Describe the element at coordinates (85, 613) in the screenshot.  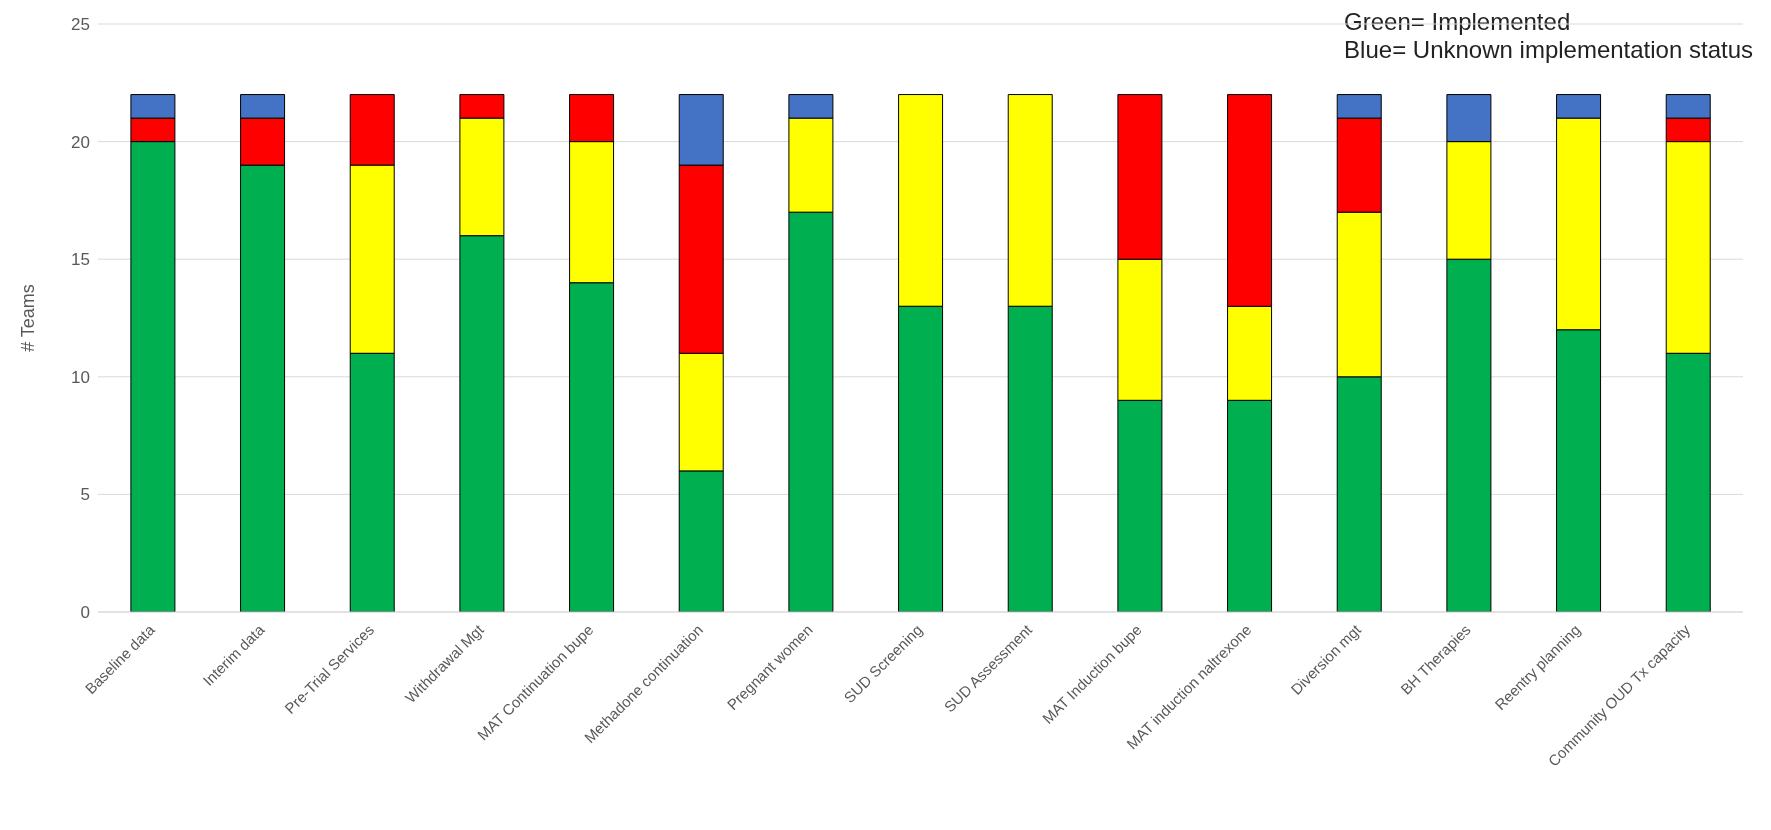
I see `y-tick-label: 0` at that location.